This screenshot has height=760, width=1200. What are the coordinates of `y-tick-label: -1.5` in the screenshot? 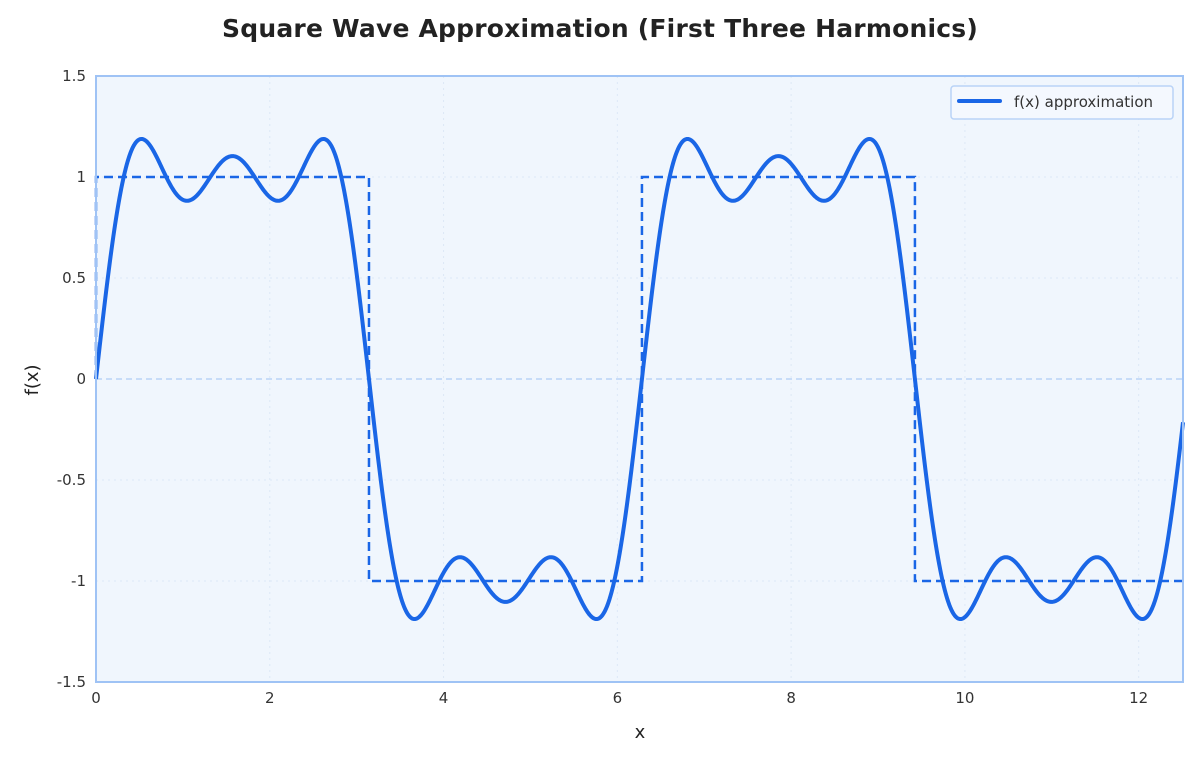 It's located at (71, 682).